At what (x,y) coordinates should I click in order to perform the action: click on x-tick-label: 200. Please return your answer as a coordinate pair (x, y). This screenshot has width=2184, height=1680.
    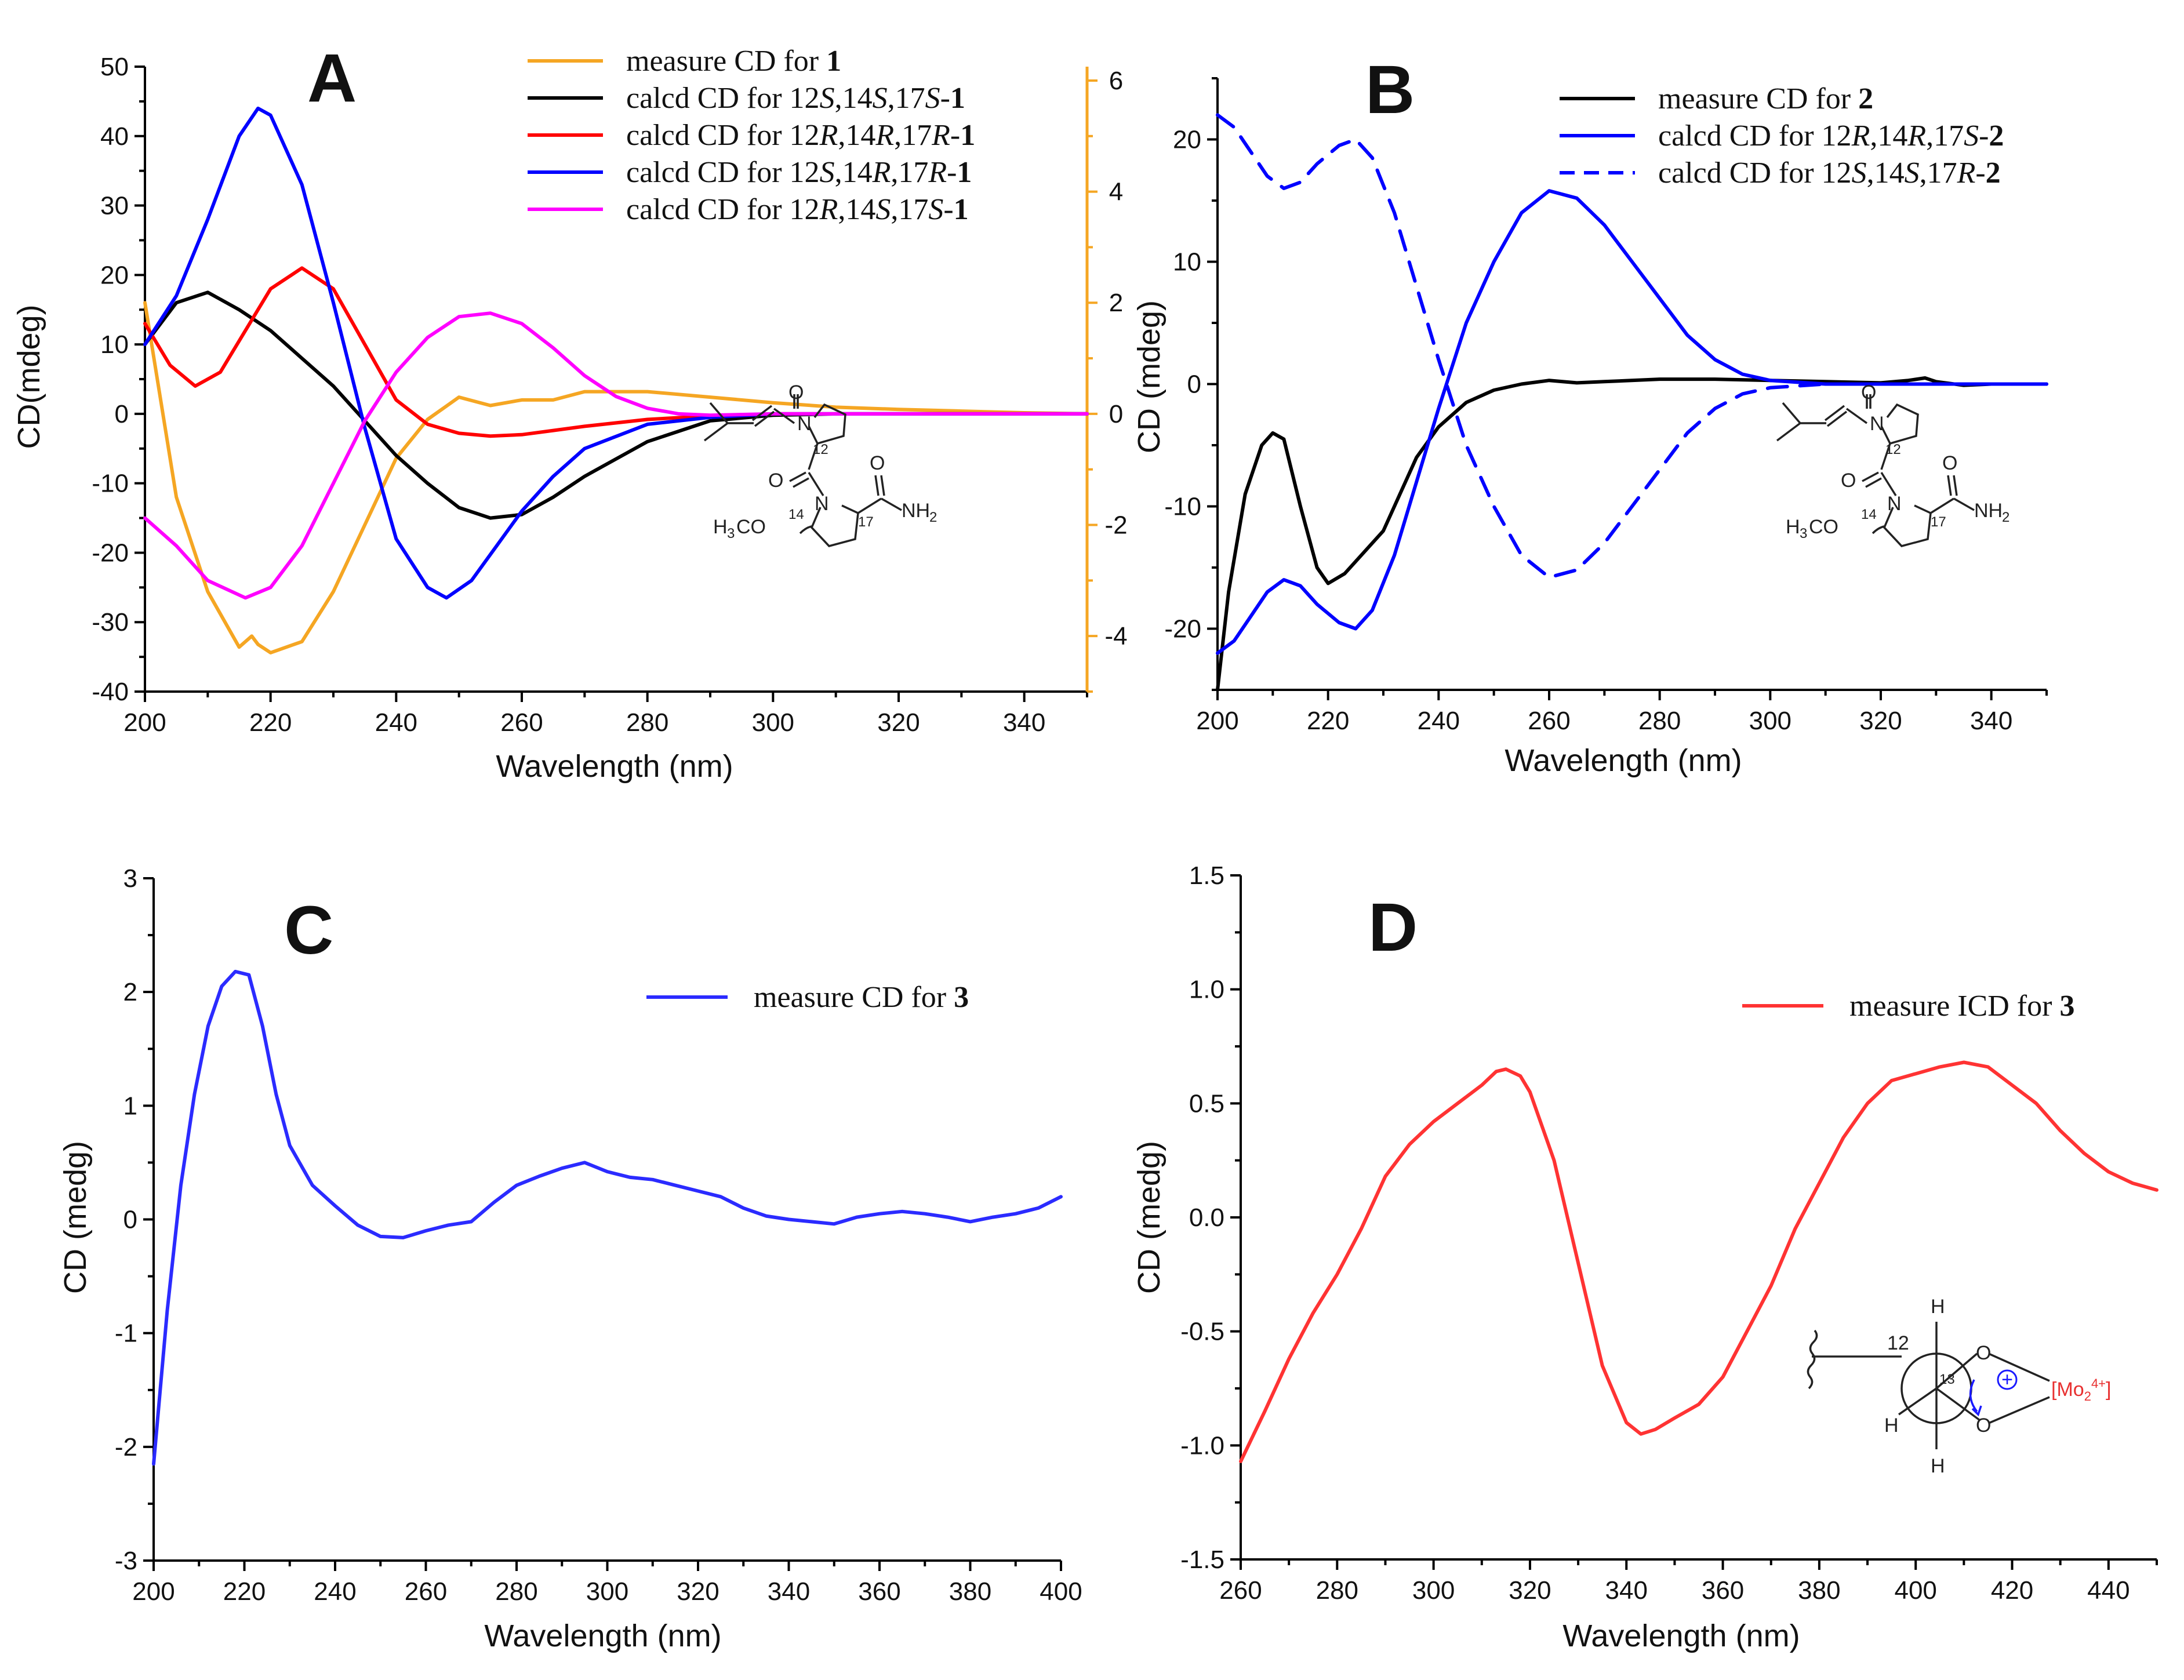
    Looking at the image, I should click on (144, 722).